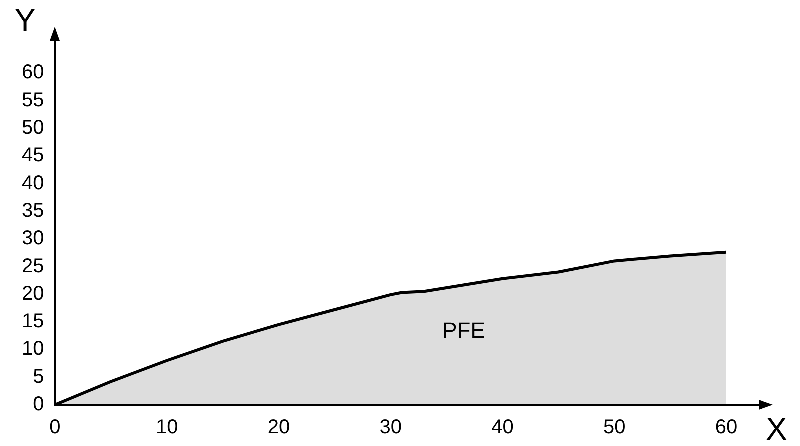 This screenshot has height=446, width=800. What do you see at coordinates (38, 405) in the screenshot?
I see `y-tick-label: 0` at bounding box center [38, 405].